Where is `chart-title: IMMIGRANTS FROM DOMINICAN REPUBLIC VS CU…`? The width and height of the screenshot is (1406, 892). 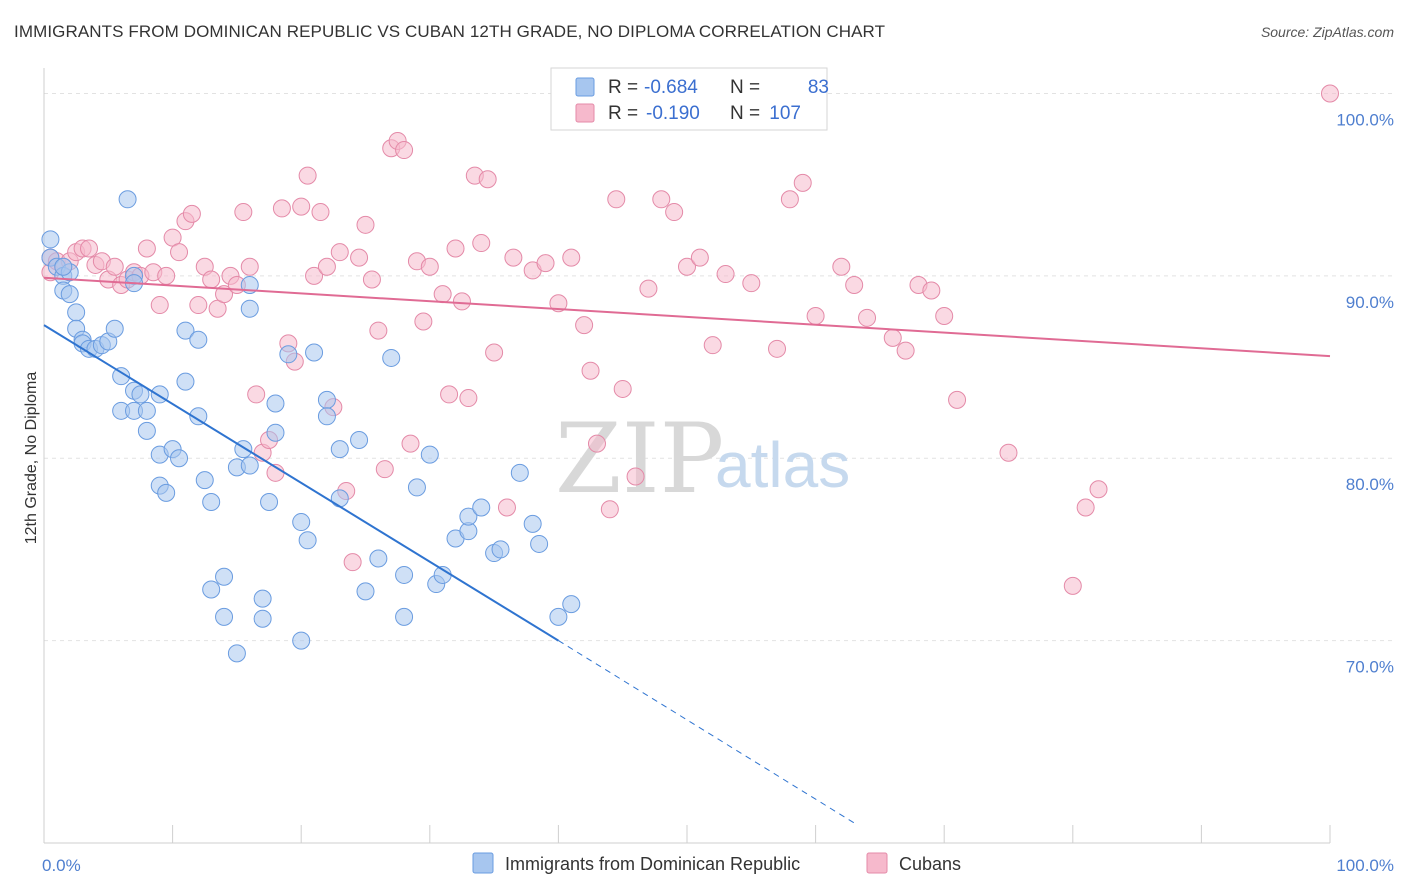
chart-title: IMMIGRANTS FROM DOMINICAN REPUBLIC VS CU… is located at coordinates (450, 31).